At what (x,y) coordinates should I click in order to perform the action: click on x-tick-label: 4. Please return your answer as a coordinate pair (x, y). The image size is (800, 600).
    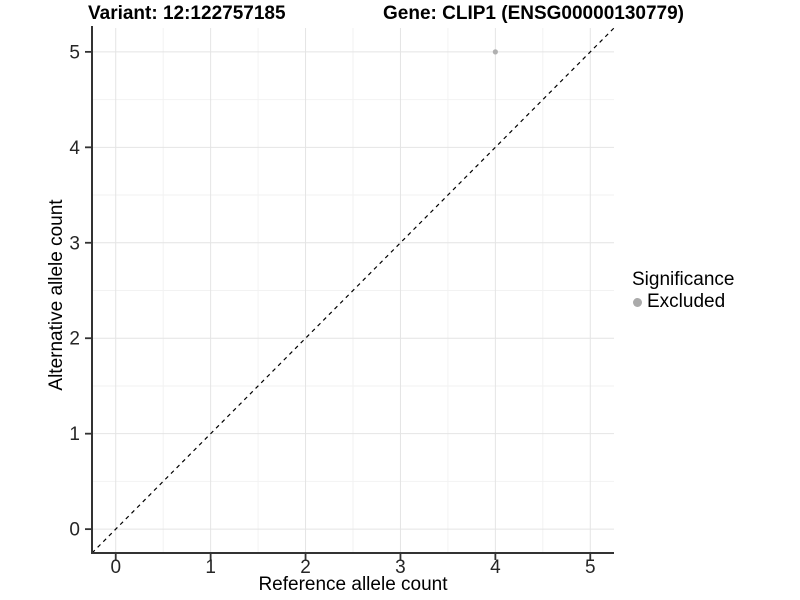
    Looking at the image, I should click on (495, 567).